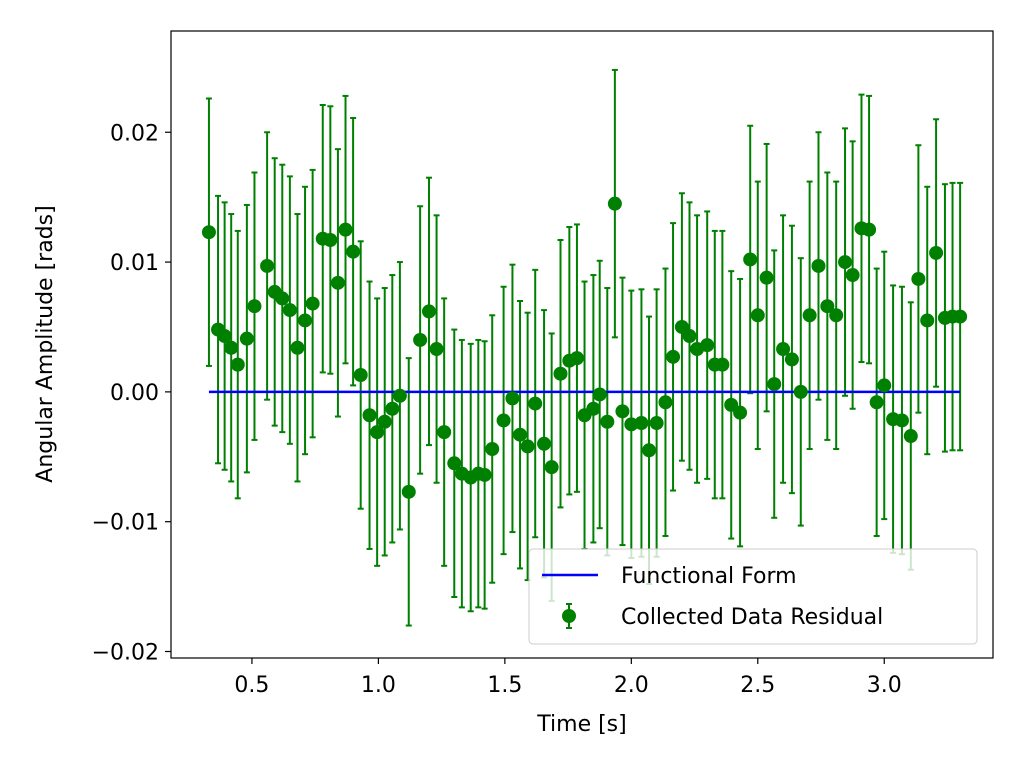  Describe the element at coordinates (45, 343) in the screenshot. I see `y-axis-label: Angular Amplitude [rads]` at that location.